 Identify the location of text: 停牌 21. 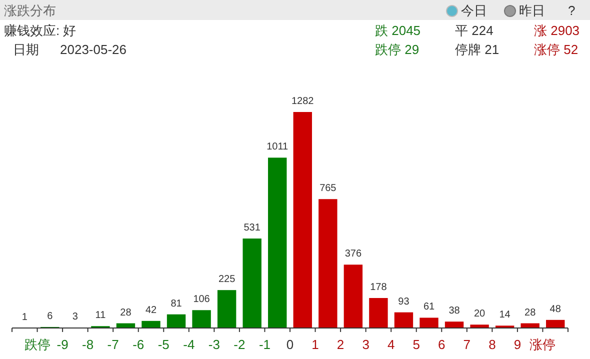
(477, 49).